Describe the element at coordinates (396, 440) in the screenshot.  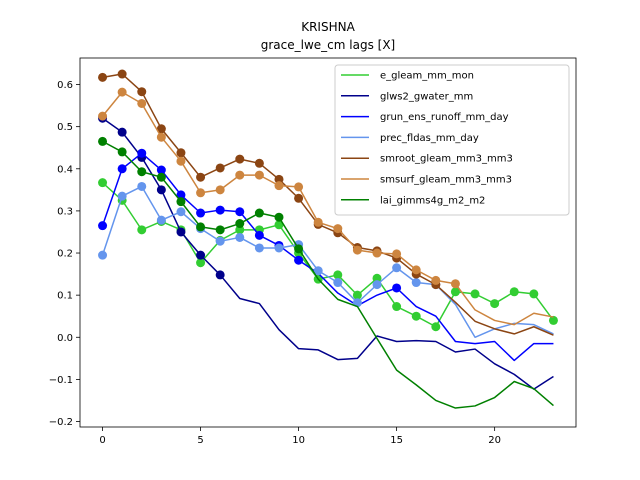
I see `x-tick-label: 15` at that location.